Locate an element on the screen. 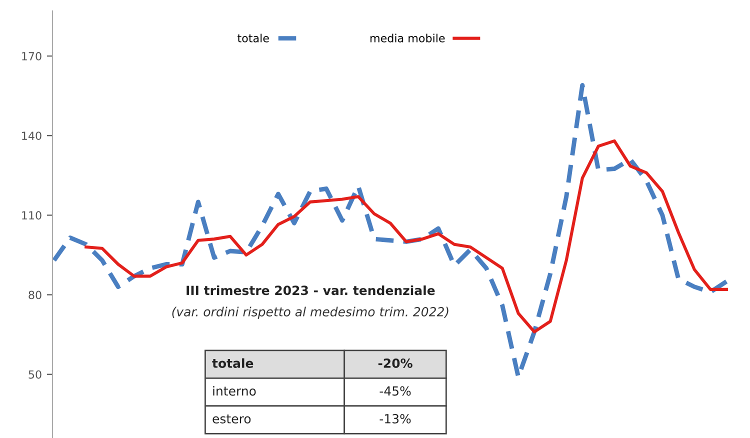 The width and height of the screenshot is (750, 438). annotation: III trimestre 2023 - var. tendenziale is located at coordinates (310, 290).